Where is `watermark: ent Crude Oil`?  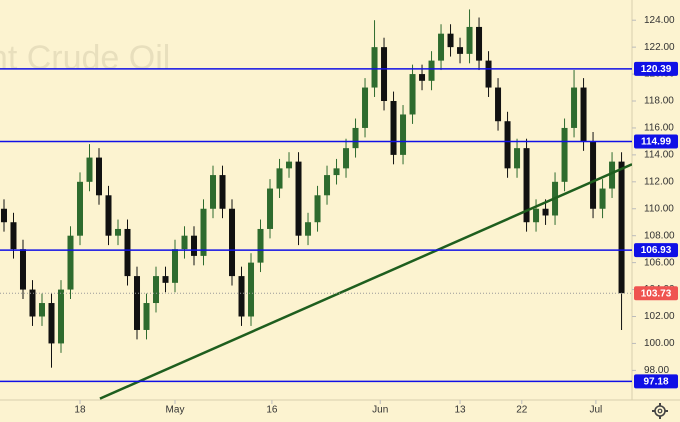
watermark: ent Crude Oil is located at coordinates (85, 58).